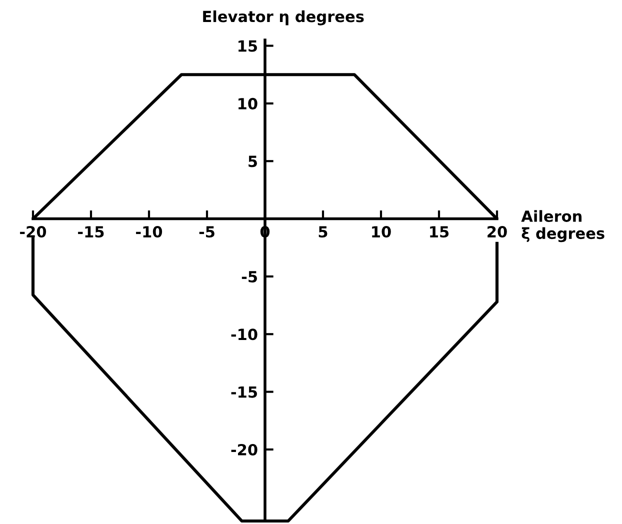 This screenshot has width=622, height=524. Describe the element at coordinates (247, 46) in the screenshot. I see `y-tick-label: 15` at that location.